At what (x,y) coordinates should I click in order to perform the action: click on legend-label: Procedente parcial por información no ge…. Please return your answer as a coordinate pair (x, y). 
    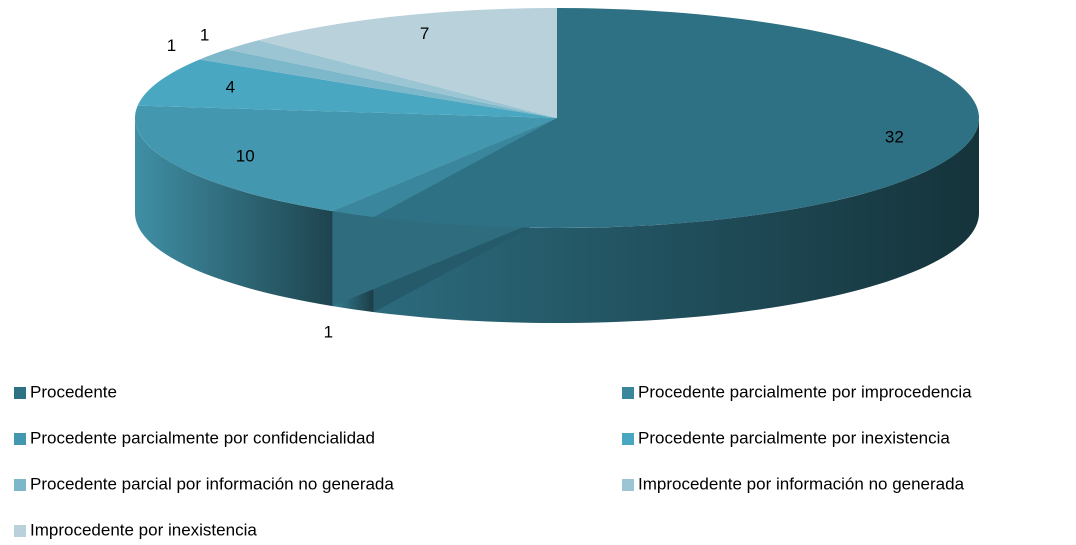
    Looking at the image, I should click on (212, 483).